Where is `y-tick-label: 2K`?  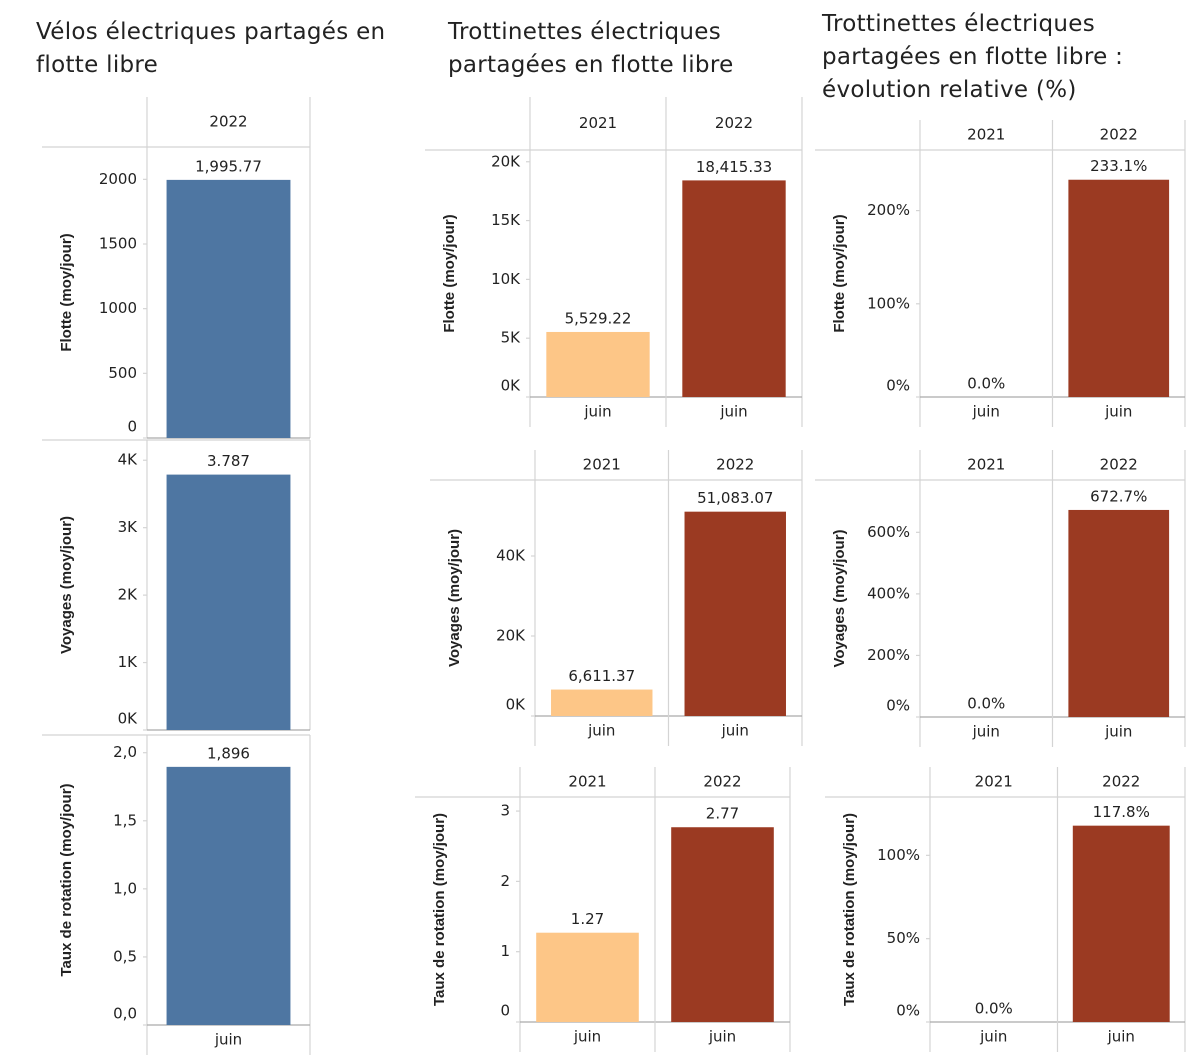 y-tick-label: 2K is located at coordinates (128, 595).